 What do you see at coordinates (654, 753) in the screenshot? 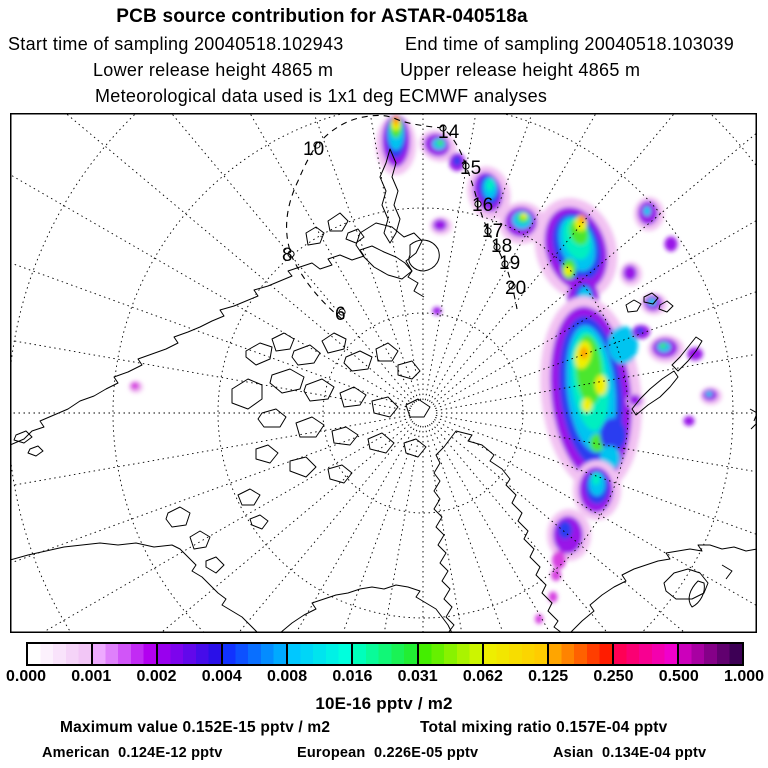
I see `source-value: 0.134E-04 pptv` at bounding box center [654, 753].